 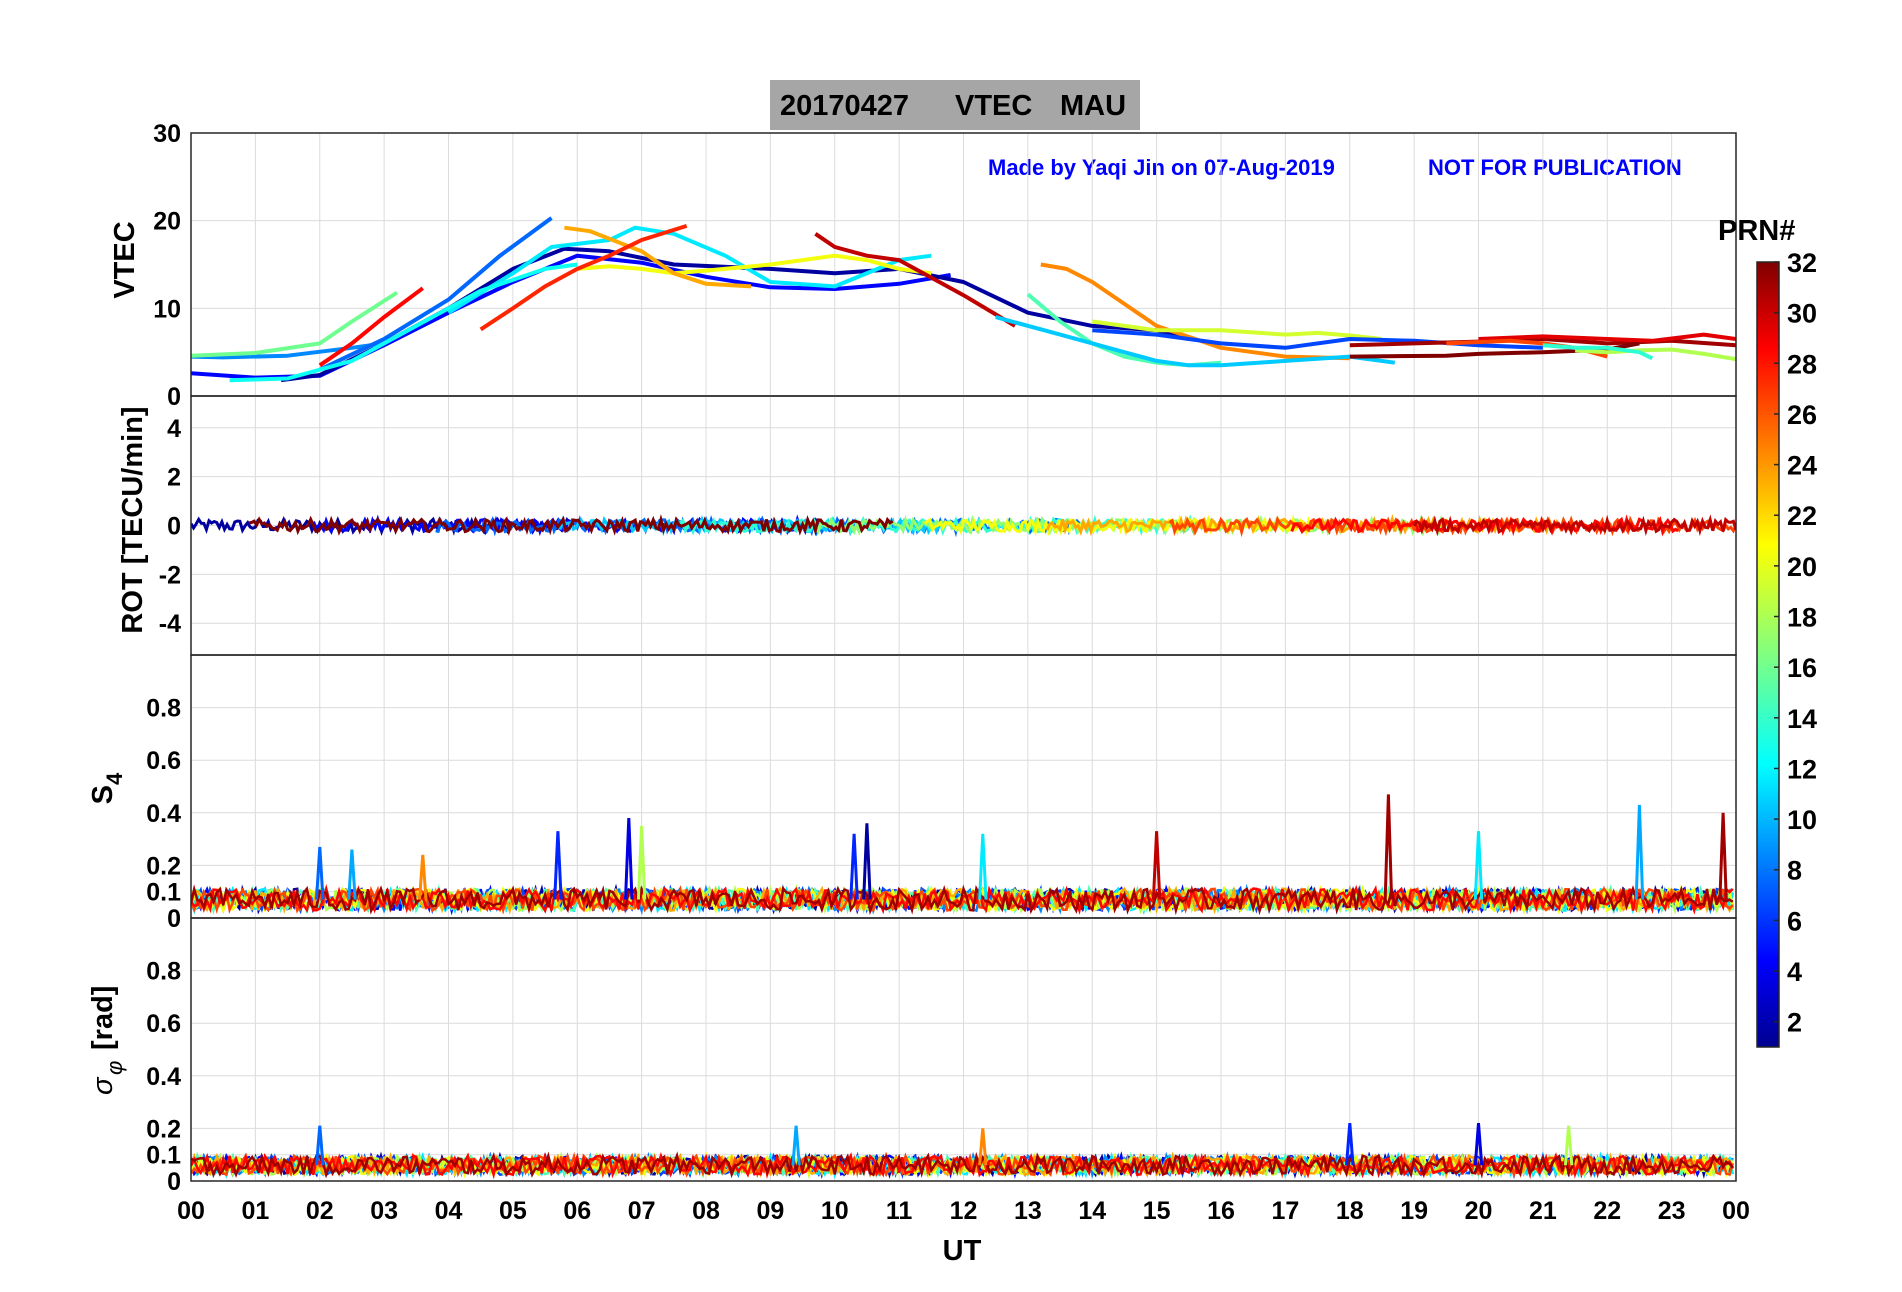 I want to click on x-tick-label: 18, so click(x=1350, y=1211).